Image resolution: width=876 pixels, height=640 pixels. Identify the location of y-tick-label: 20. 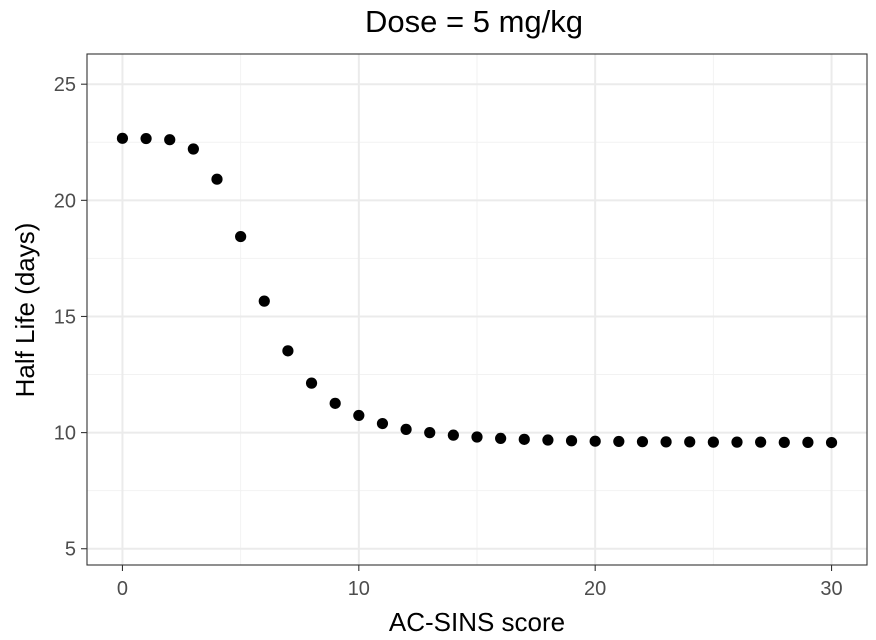
(65, 201).